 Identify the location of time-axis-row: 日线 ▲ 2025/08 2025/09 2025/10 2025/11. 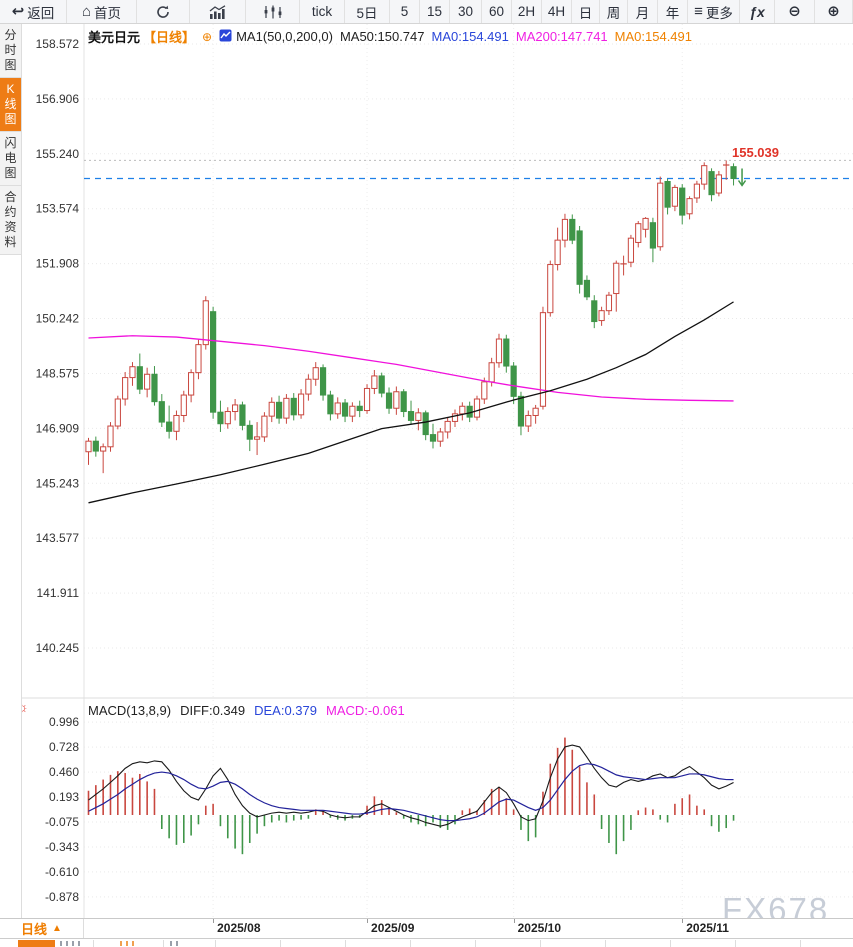
(426, 928).